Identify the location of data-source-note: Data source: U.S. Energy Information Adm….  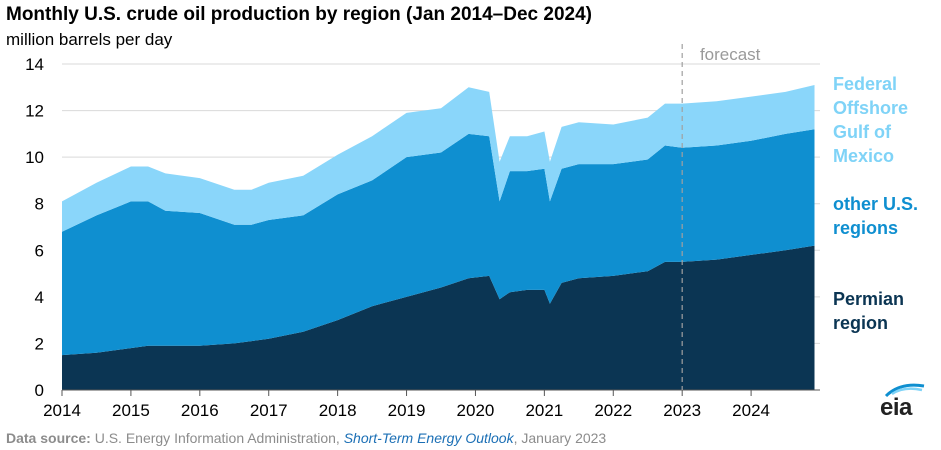
(306, 438).